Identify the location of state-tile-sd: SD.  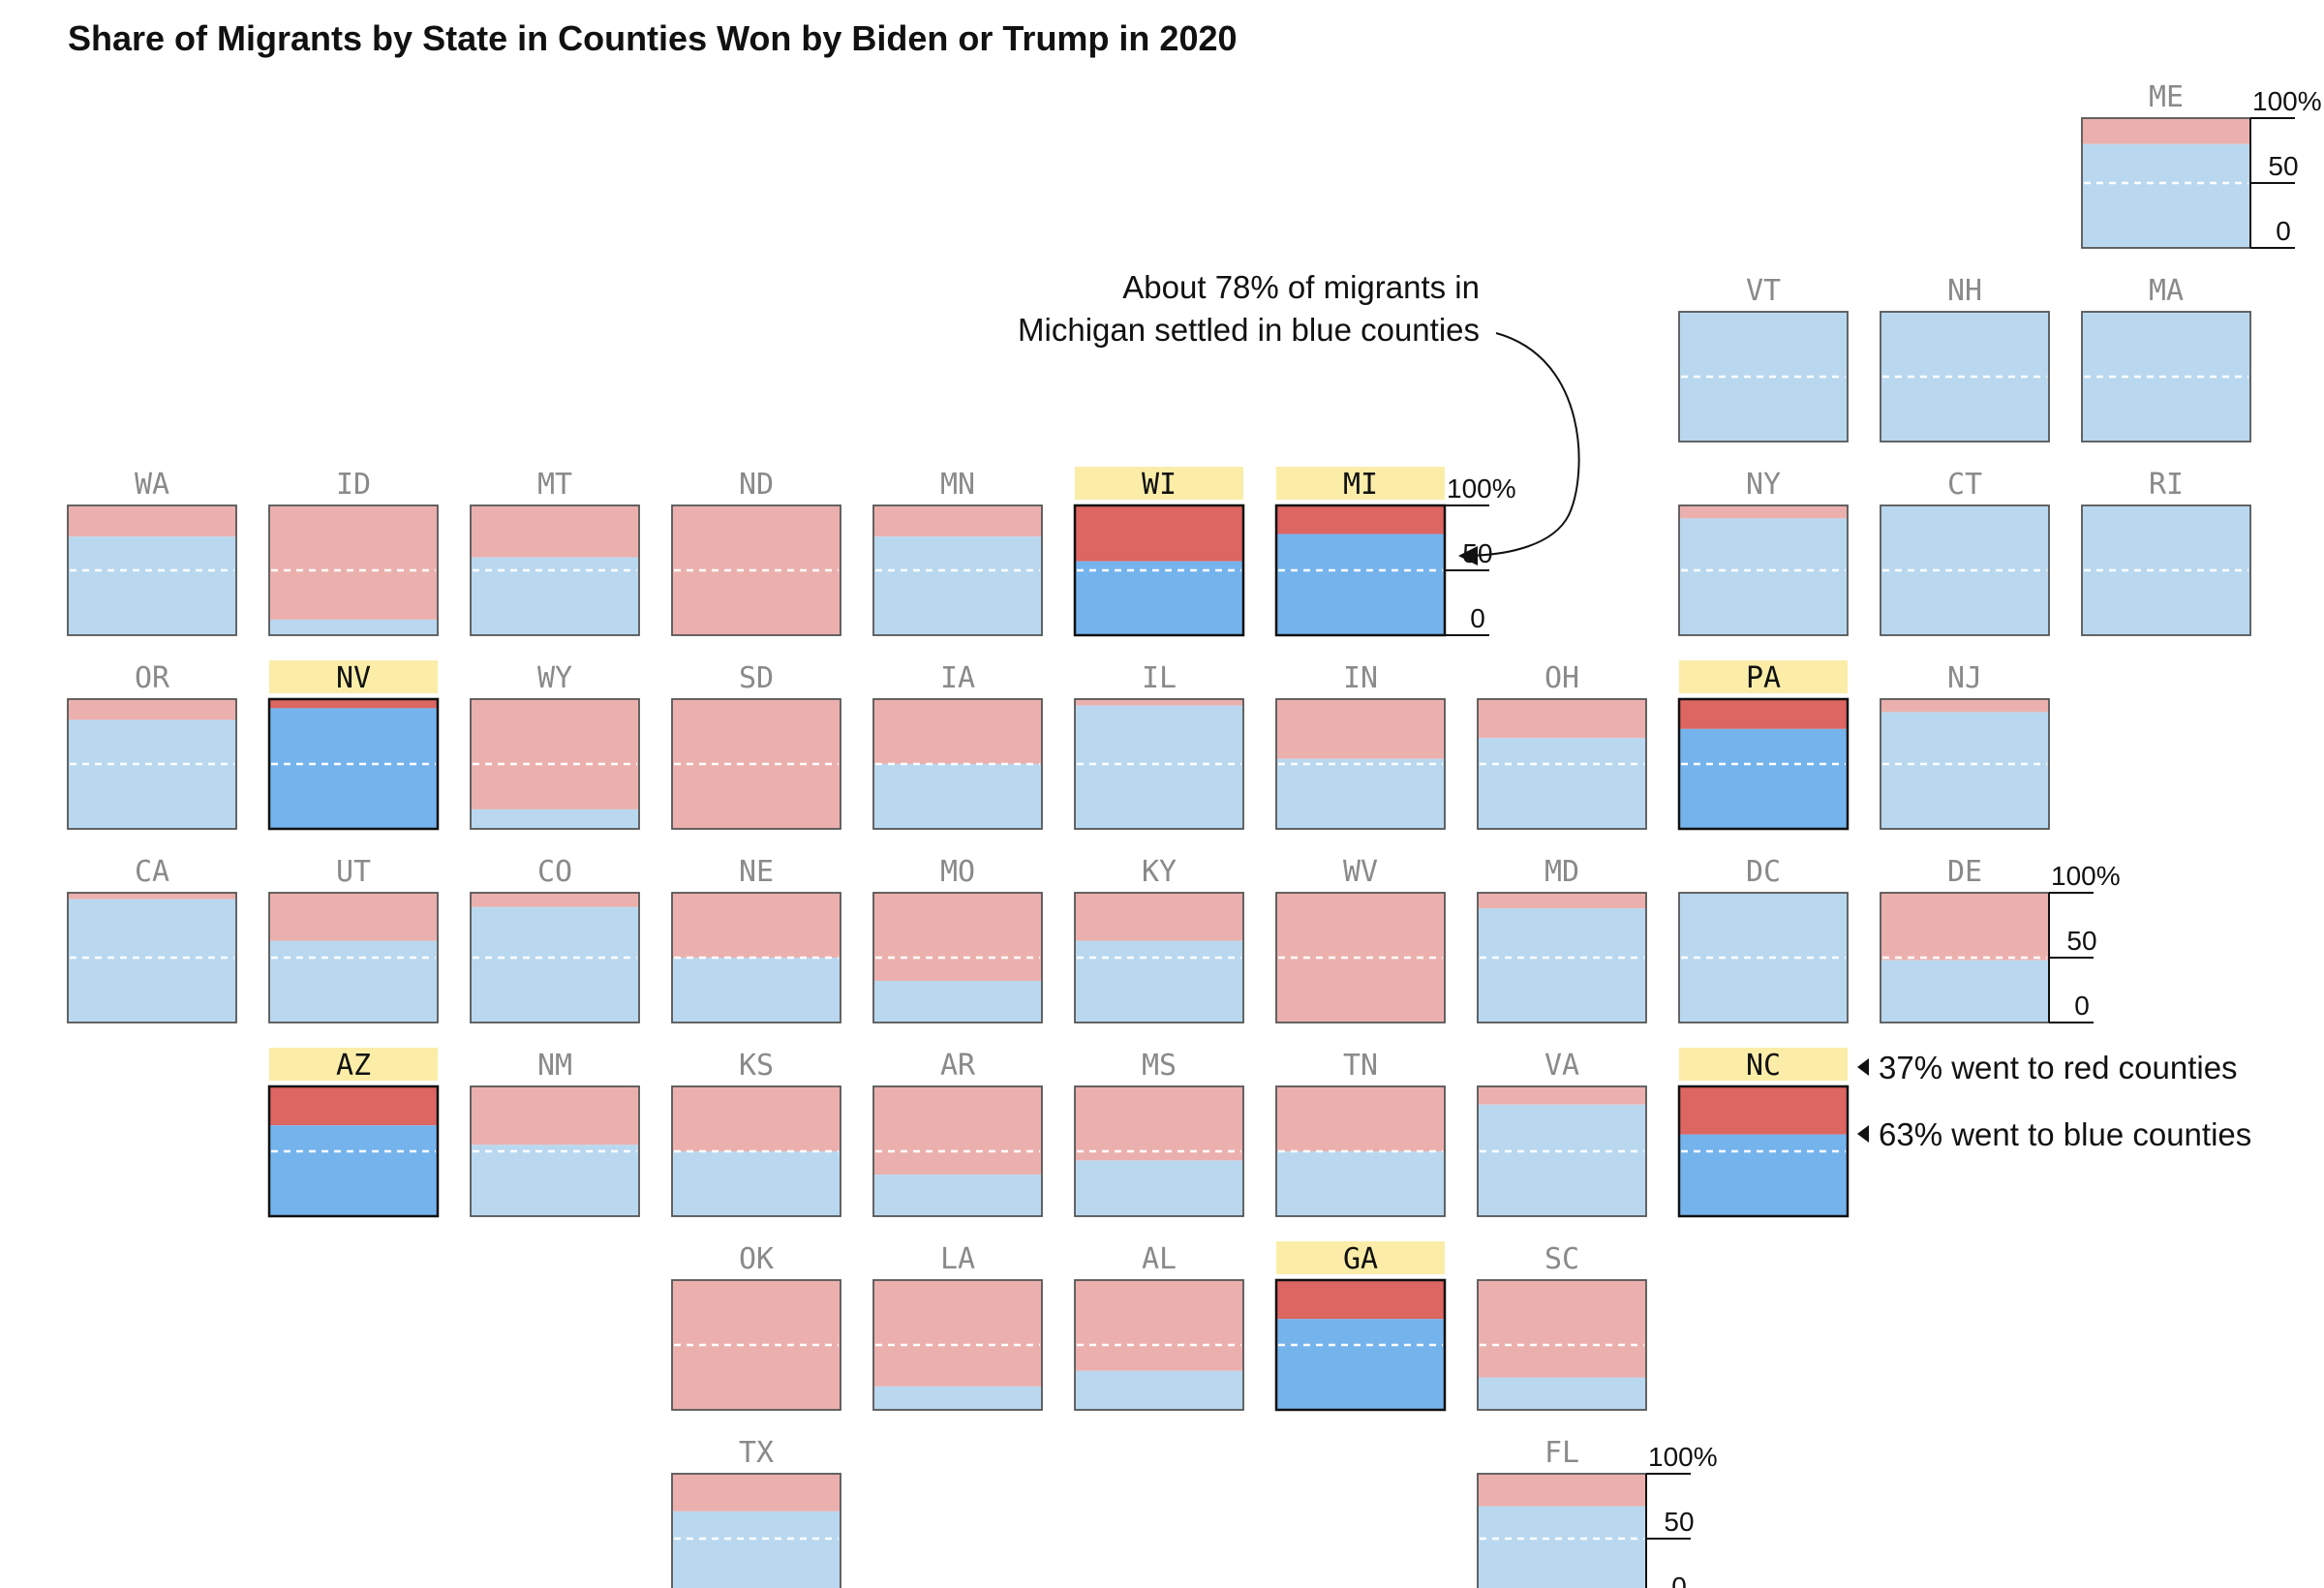
(756, 745).